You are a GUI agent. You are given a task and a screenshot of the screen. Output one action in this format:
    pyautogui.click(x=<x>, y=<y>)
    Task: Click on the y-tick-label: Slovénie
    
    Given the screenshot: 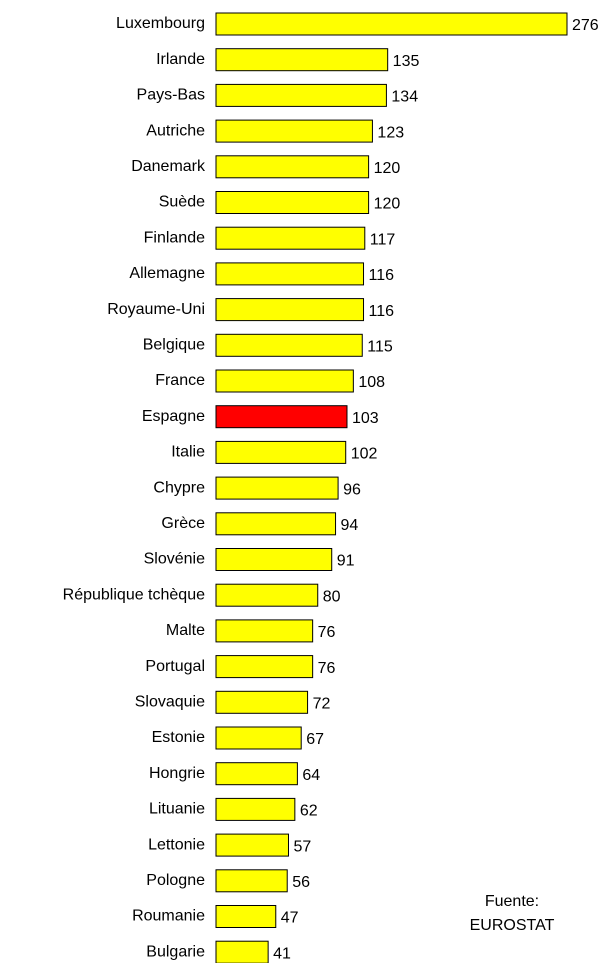 What is the action you would take?
    pyautogui.click(x=174, y=559)
    